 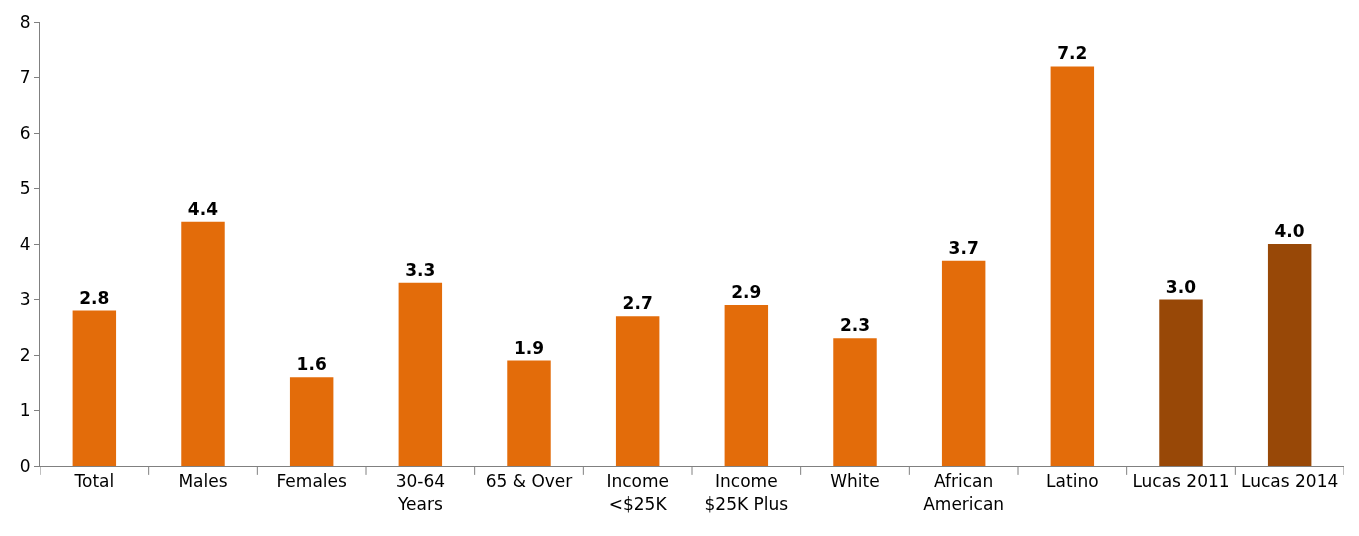 I want to click on y-tick-label: 7, so click(x=25, y=77).